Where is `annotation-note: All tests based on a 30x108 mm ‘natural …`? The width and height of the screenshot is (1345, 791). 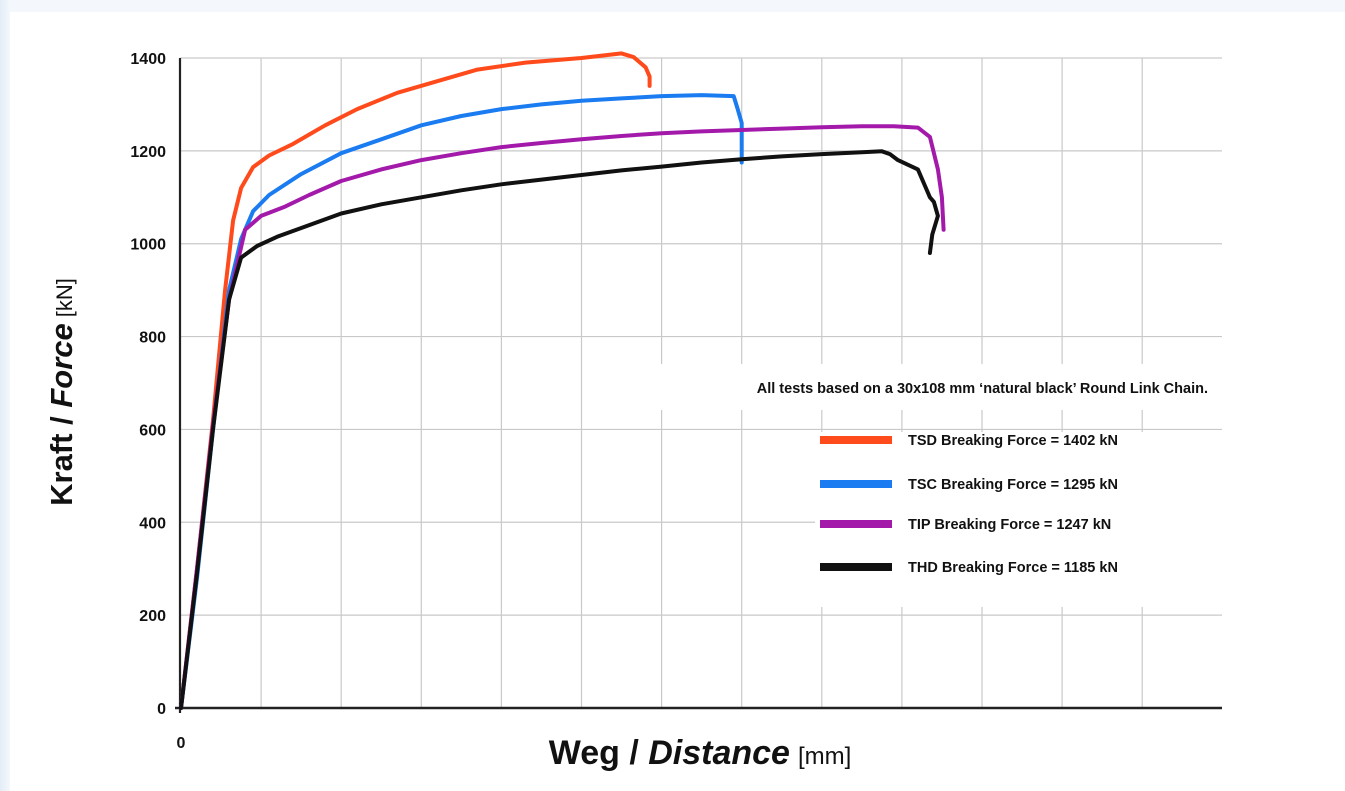 annotation-note: All tests based on a 30x108 mm ‘natural … is located at coordinates (982, 389).